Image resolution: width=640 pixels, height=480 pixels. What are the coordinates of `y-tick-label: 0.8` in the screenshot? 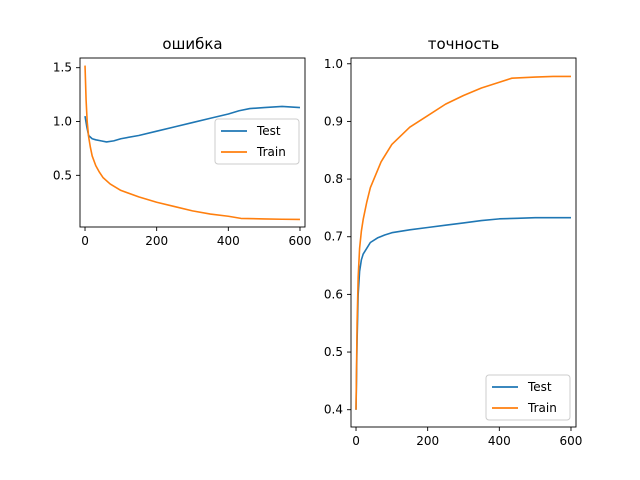 It's located at (333, 179).